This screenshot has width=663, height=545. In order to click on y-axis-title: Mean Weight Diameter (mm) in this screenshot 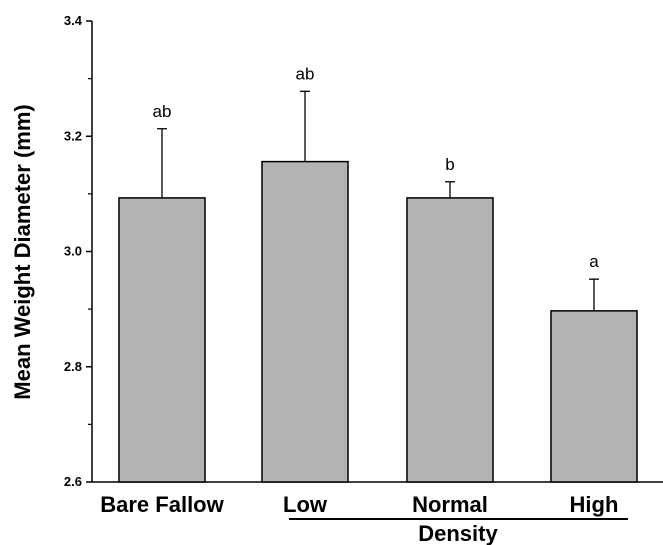, I will do `click(22, 251)`.